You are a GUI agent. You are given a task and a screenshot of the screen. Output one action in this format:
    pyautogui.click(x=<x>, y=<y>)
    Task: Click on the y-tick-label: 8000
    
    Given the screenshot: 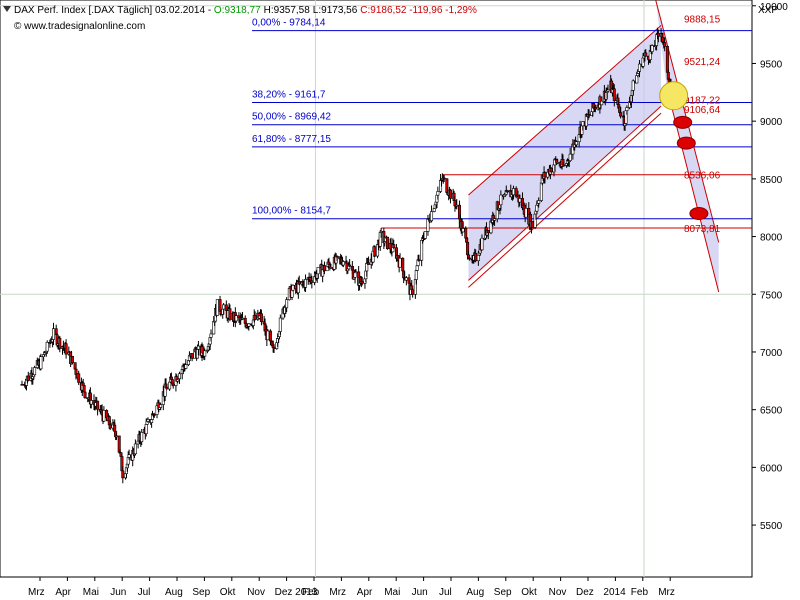 What is the action you would take?
    pyautogui.click(x=771, y=238)
    